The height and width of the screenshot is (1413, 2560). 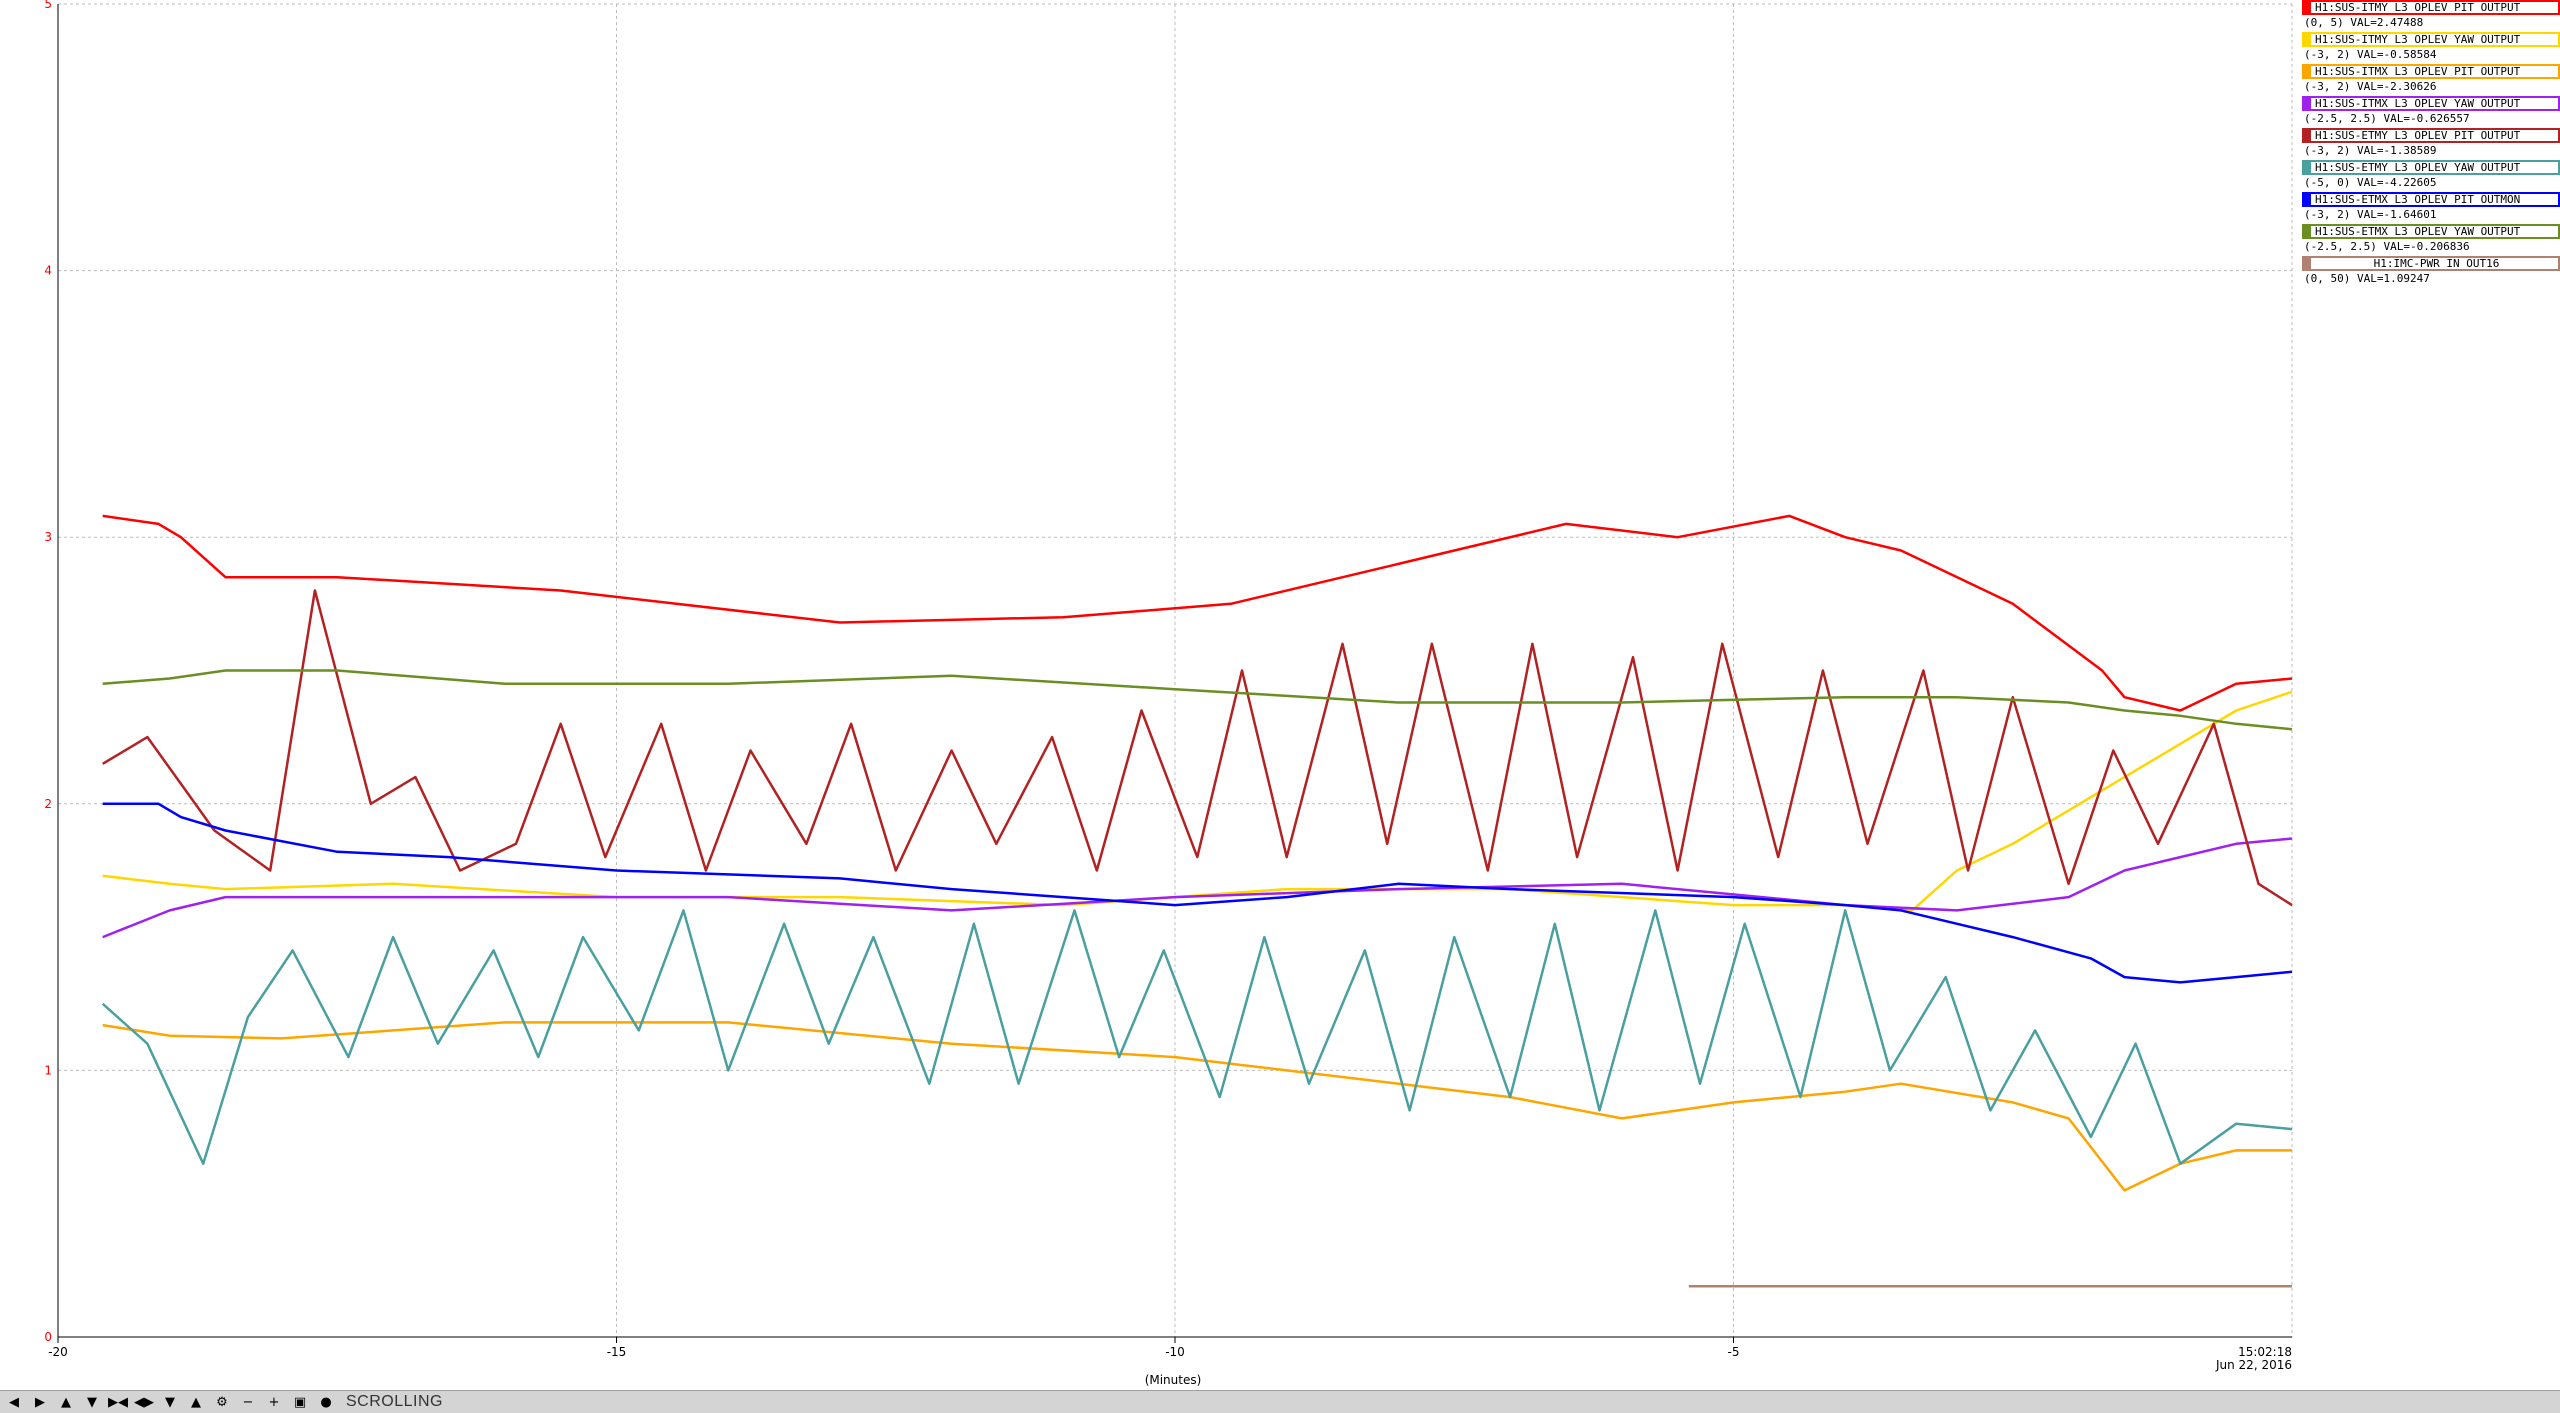 What do you see at coordinates (2431, 167) in the screenshot?
I see `legend-series-name: H1:SUS-ETMY_L3_OPLEV_YAW_OUTPUT` at bounding box center [2431, 167].